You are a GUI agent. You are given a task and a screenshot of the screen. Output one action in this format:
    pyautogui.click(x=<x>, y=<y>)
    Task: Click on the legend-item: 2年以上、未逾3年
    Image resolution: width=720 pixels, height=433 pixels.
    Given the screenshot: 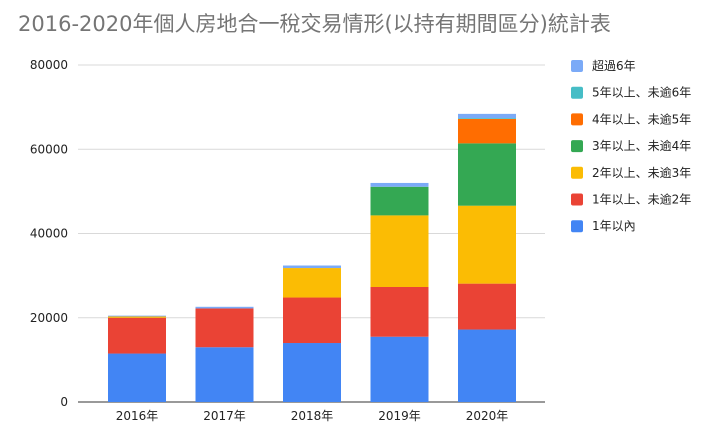 What is the action you would take?
    pyautogui.click(x=631, y=172)
    